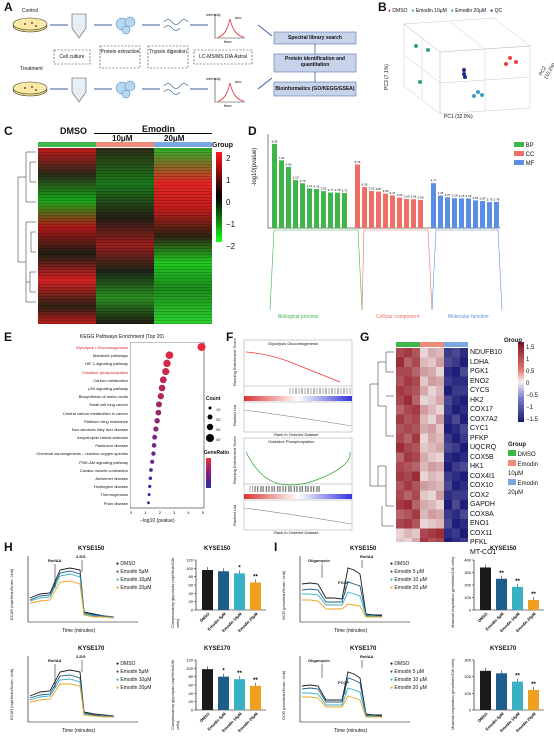 The image size is (554, 748). What do you see at coordinates (102, 438) in the screenshot?
I see `kegg-pathway-label: Amyotrophic lateral sclerosis` at bounding box center [102, 438].